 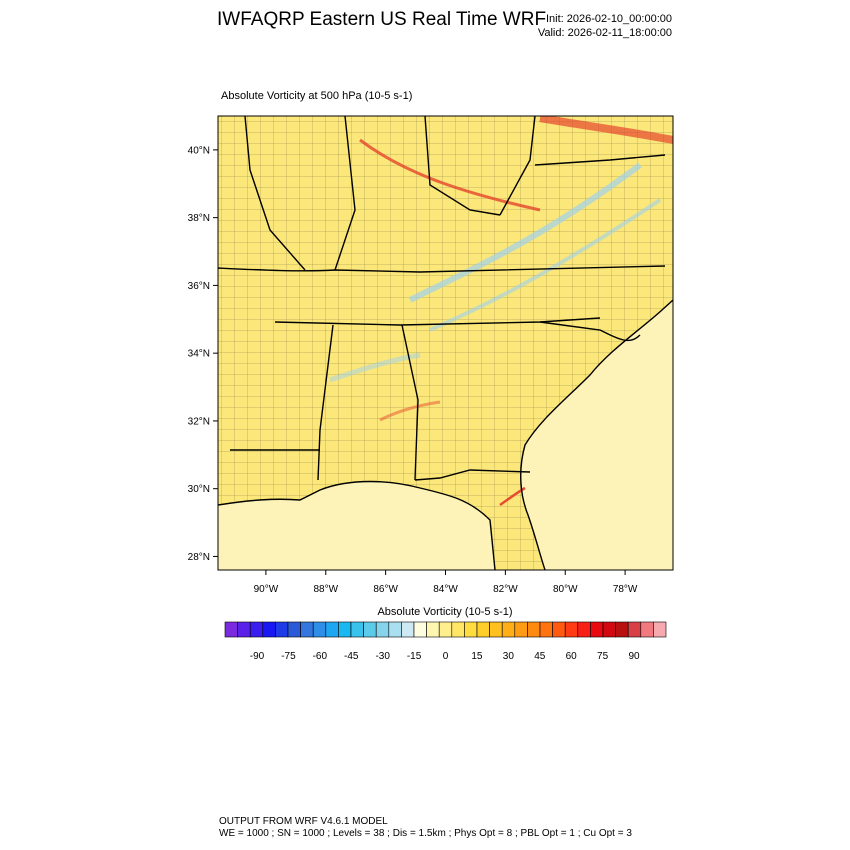 What do you see at coordinates (382, 656) in the screenshot?
I see `colorbar-label: -30` at bounding box center [382, 656].